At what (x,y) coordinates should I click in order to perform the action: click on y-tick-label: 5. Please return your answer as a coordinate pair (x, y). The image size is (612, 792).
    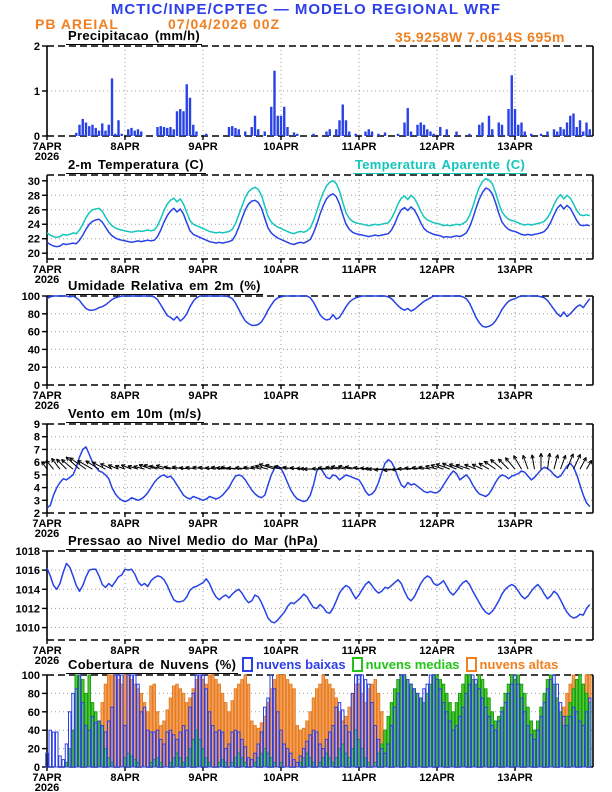
    Looking at the image, I should click on (37, 476).